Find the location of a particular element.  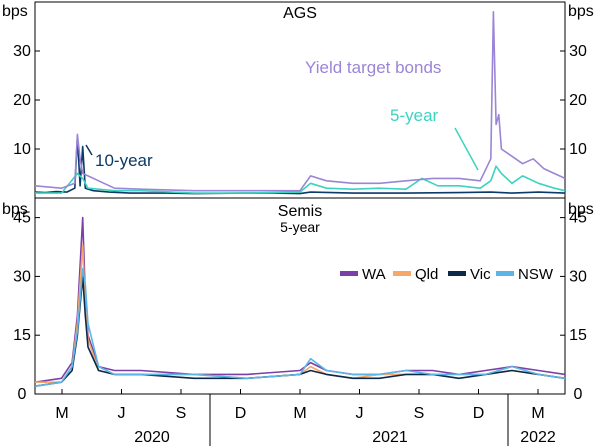

label-5-year: 5-year is located at coordinates (414, 115).